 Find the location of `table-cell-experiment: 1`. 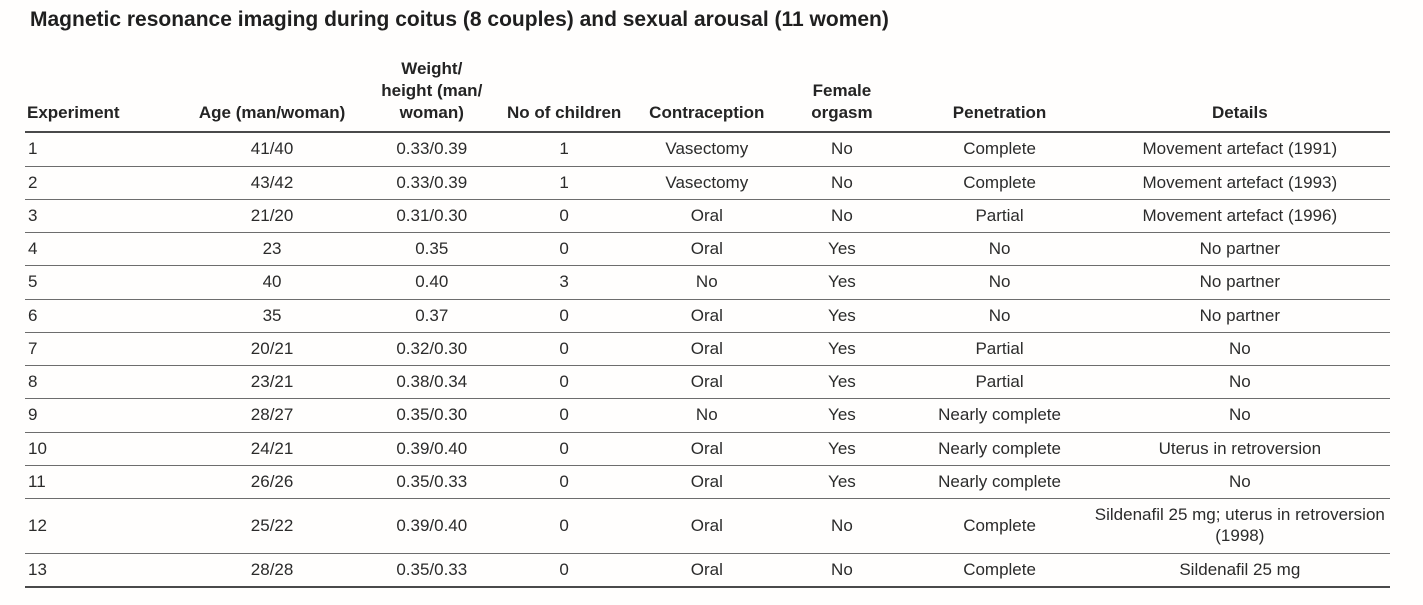

table-cell-experiment: 1 is located at coordinates (97, 149).